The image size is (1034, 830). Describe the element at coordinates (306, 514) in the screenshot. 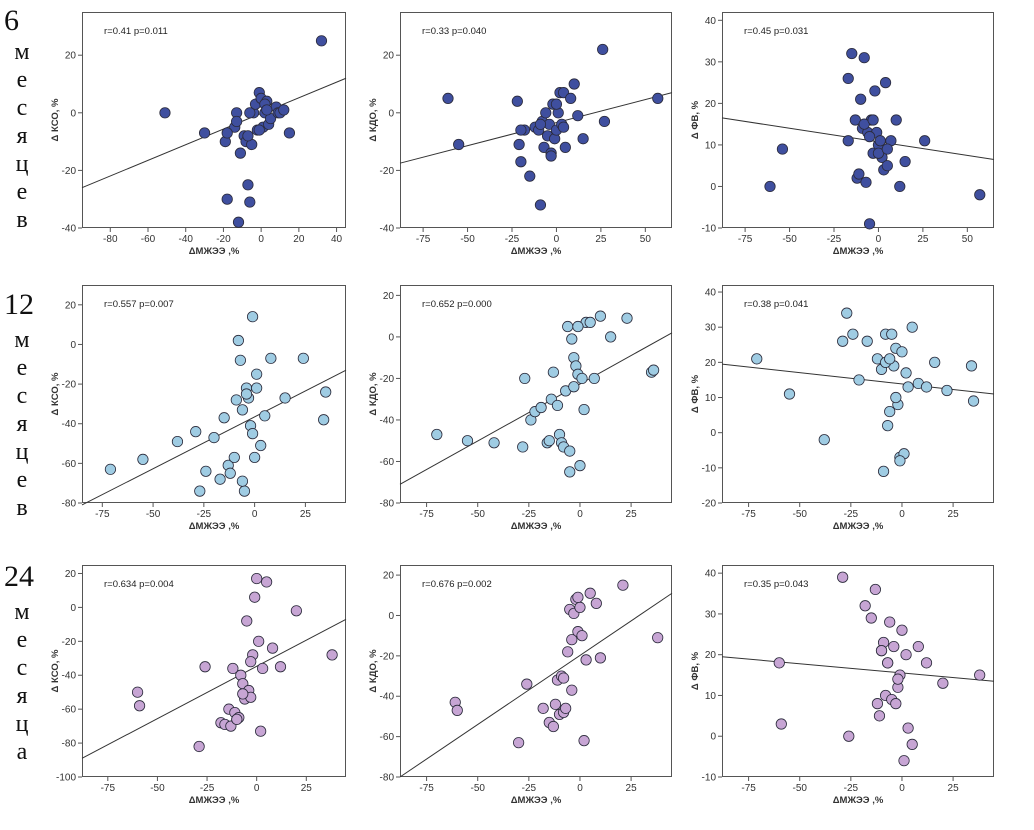

I see `x-tick-label: 25` at that location.